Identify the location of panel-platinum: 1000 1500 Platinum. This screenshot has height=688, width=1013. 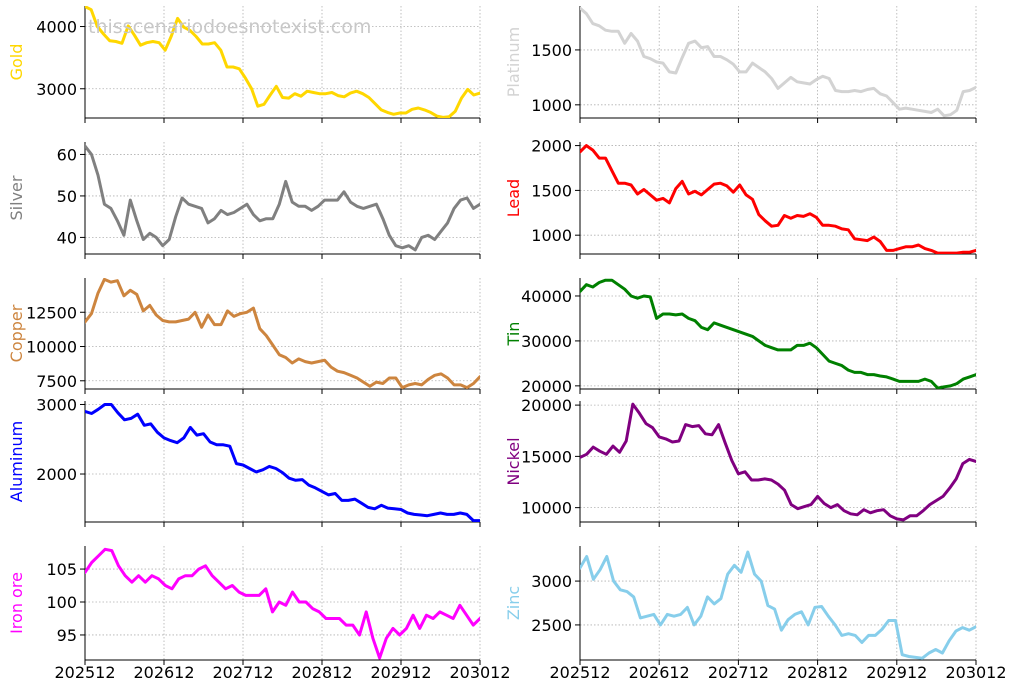
(740, 64).